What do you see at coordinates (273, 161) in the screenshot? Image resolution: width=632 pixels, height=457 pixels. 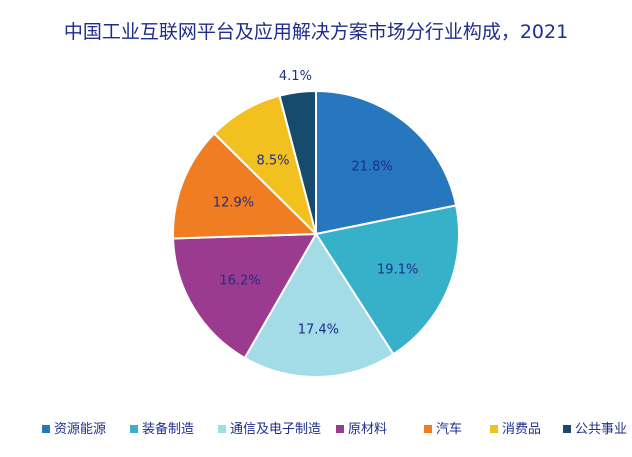 I see `slice-label-6: 8.5%` at bounding box center [273, 161].